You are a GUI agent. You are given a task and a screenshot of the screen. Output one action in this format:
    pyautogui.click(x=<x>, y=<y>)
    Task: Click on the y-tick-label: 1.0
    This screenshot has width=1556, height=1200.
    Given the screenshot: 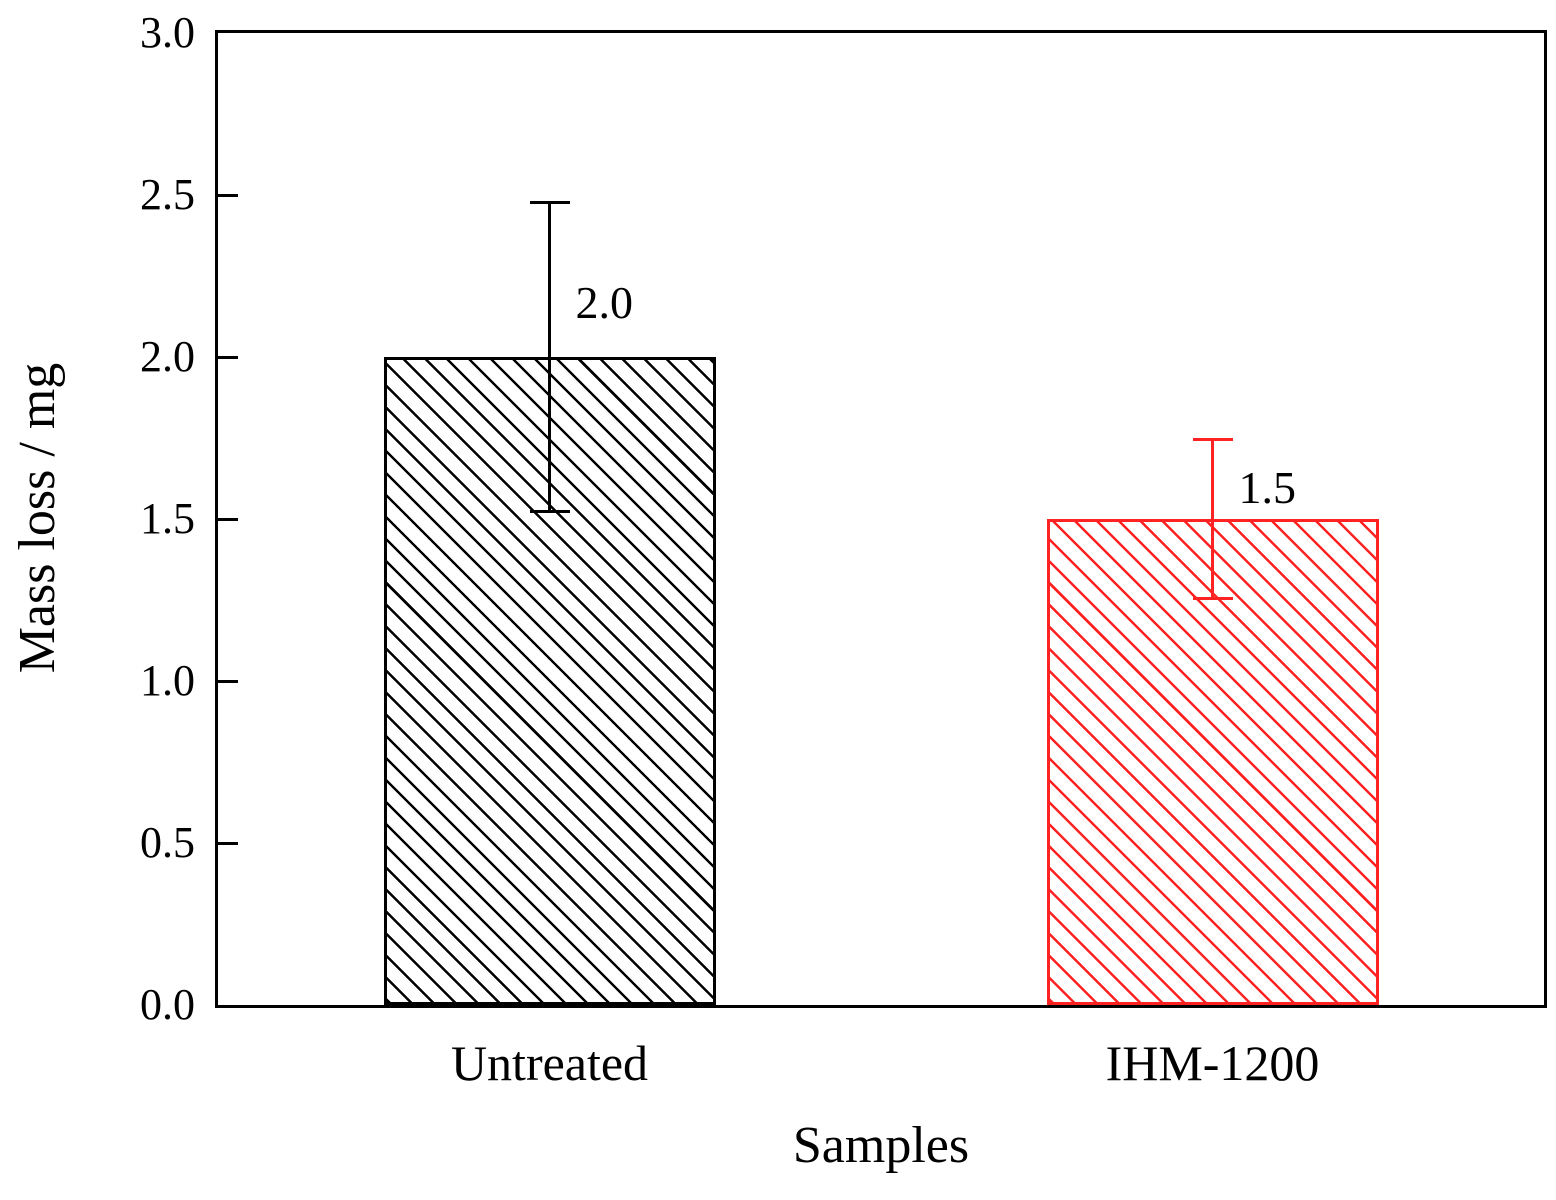 What is the action you would take?
    pyautogui.click(x=167, y=680)
    